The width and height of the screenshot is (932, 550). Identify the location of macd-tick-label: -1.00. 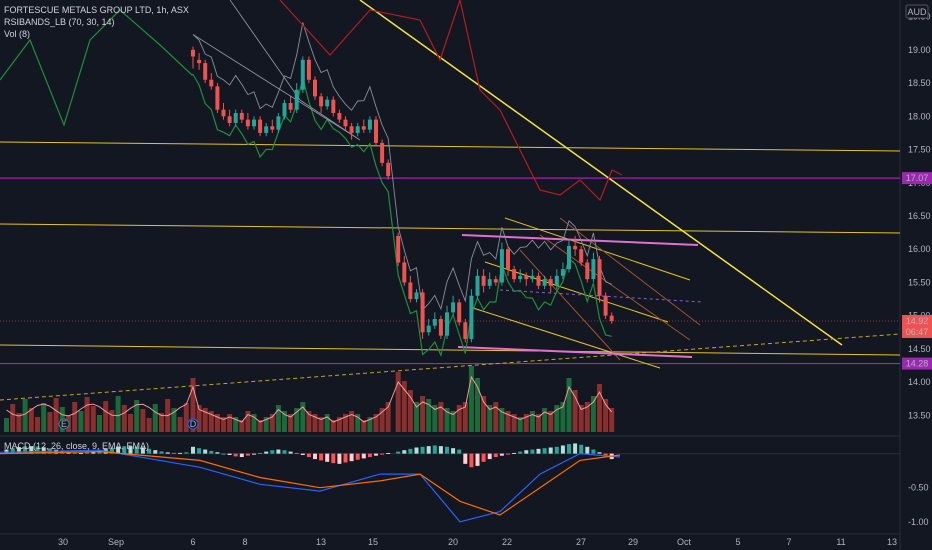
(918, 522).